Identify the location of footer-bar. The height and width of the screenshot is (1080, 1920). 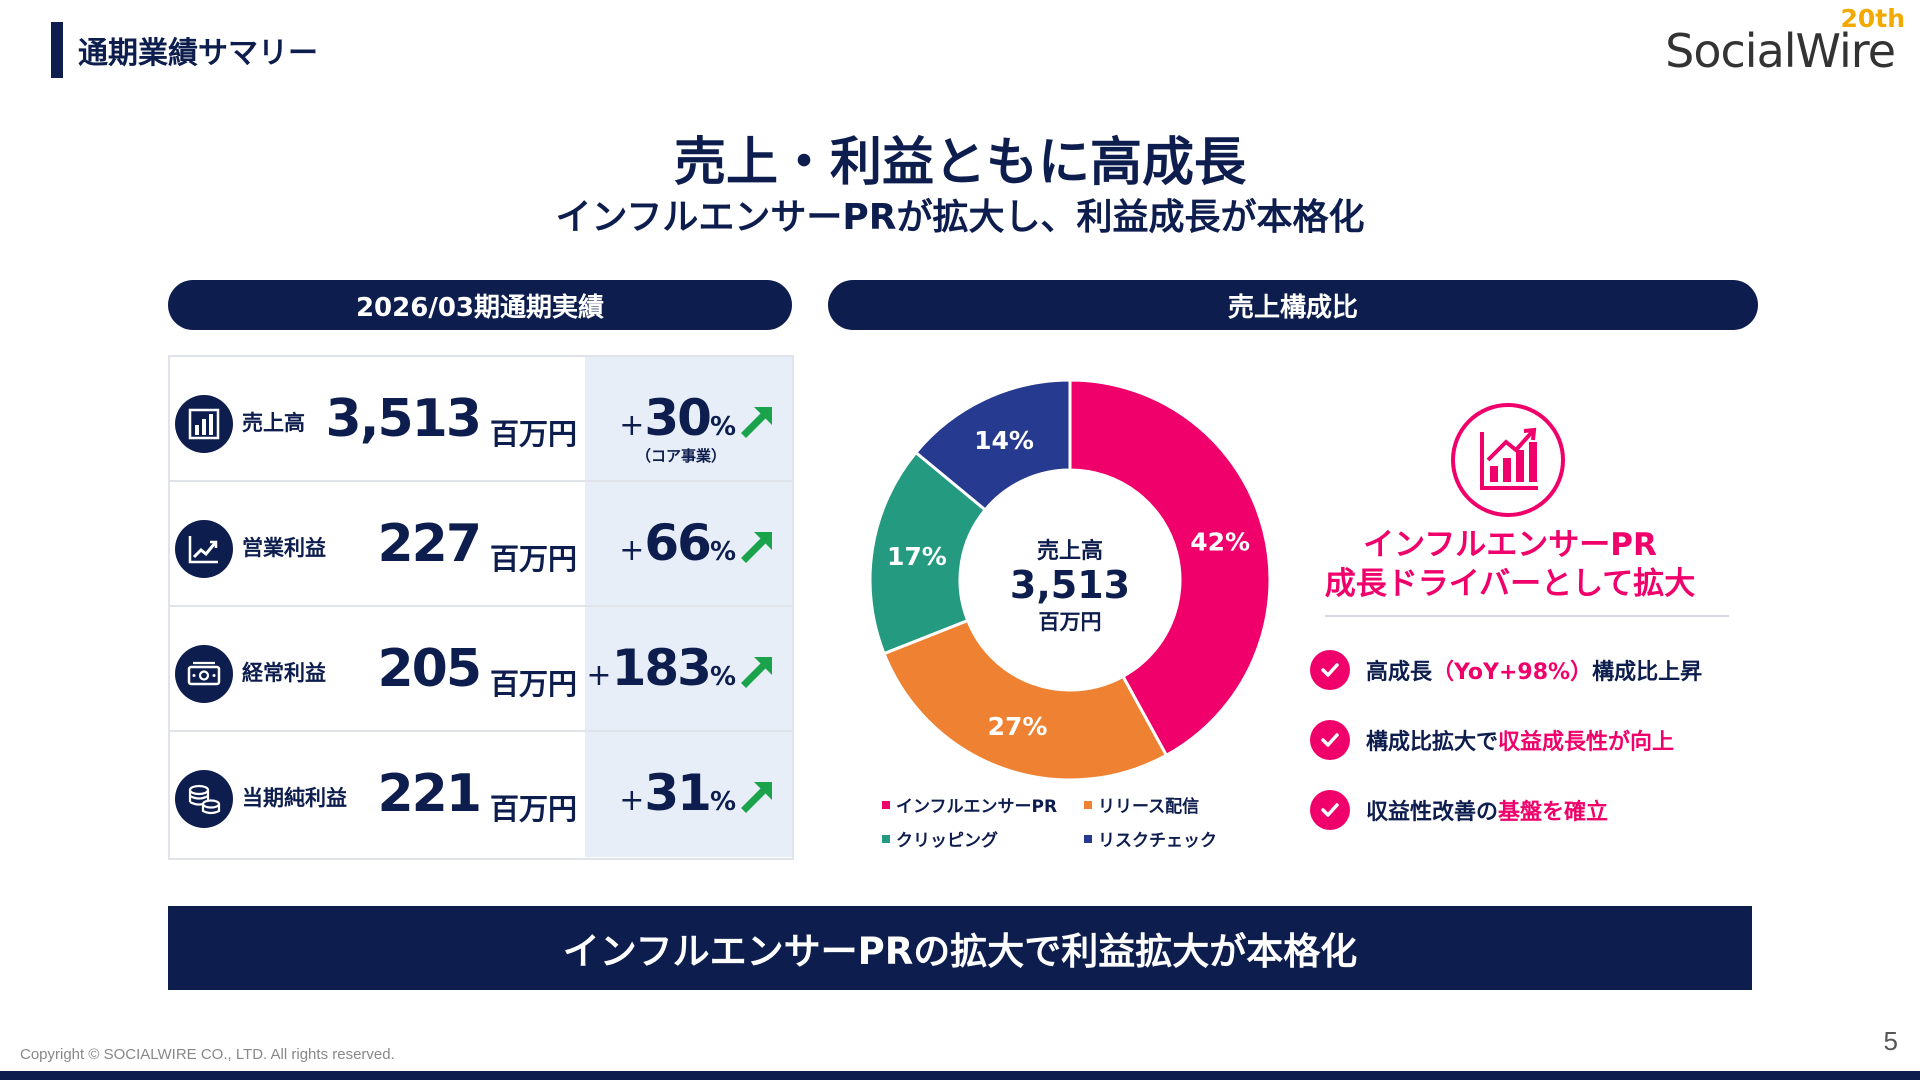
(960, 1075).